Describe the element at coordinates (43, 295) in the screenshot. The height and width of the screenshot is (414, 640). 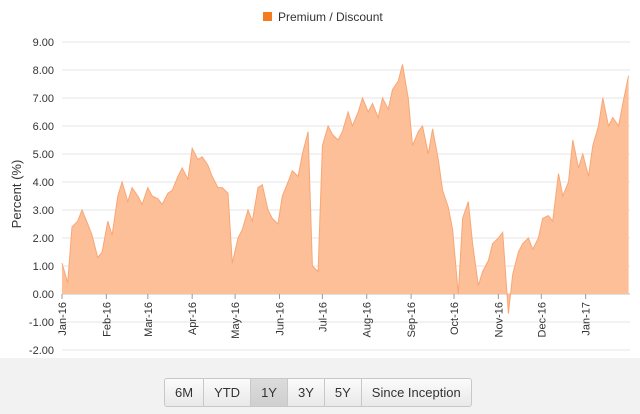
I see `y-tick-label: 0.00` at that location.